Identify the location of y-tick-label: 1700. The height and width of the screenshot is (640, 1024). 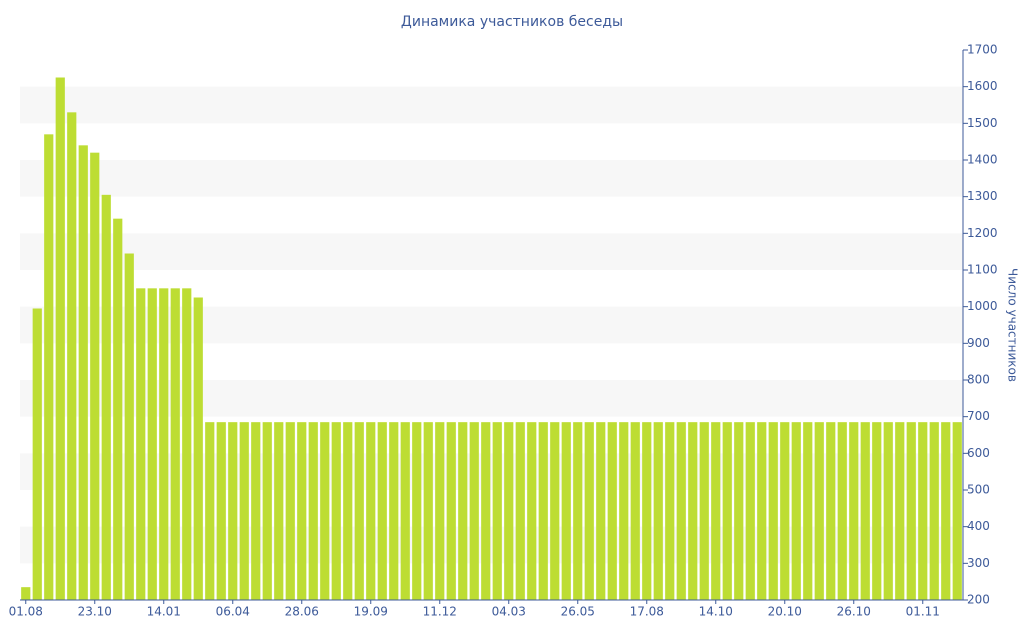
(982, 50).